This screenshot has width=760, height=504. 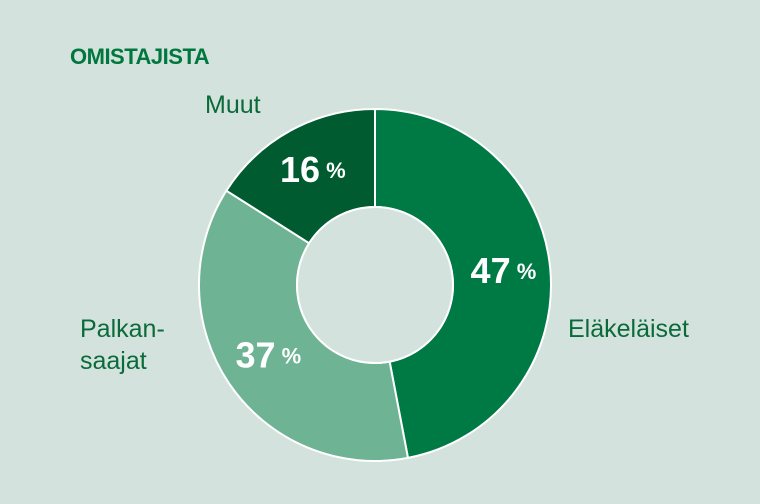 What do you see at coordinates (268, 354) in the screenshot?
I see `value-label: 37 %` at bounding box center [268, 354].